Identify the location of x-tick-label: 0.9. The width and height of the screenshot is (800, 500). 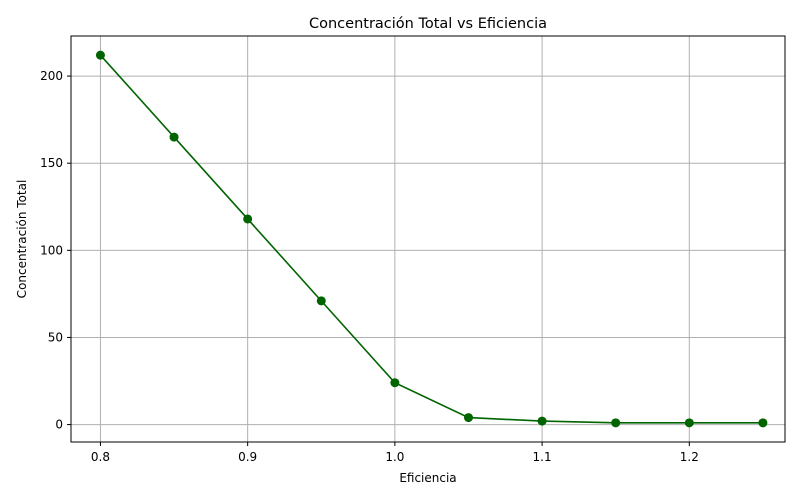
(247, 457).